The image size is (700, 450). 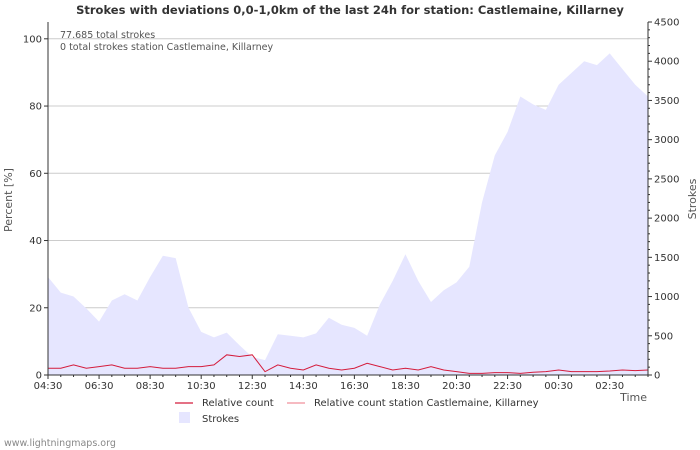 What do you see at coordinates (150, 386) in the screenshot?
I see `x-tick-label: 08:30` at bounding box center [150, 386].